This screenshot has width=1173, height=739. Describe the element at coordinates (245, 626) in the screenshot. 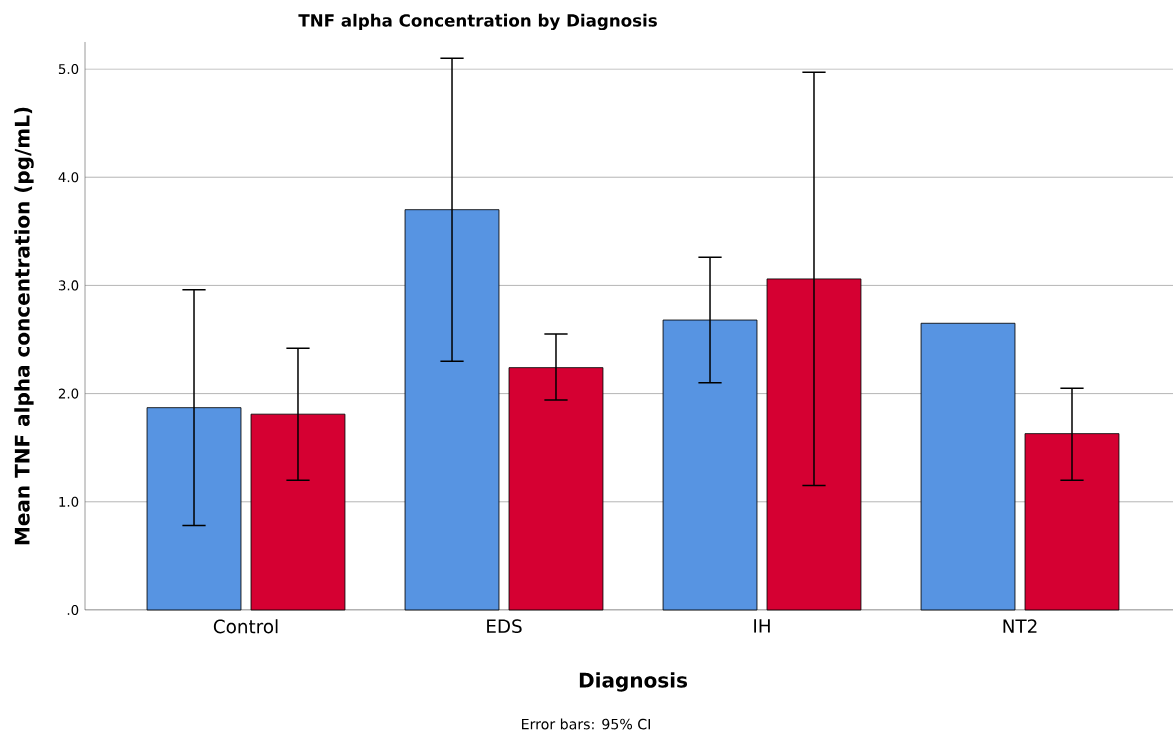

I see `x-tick-label: Control` at that location.